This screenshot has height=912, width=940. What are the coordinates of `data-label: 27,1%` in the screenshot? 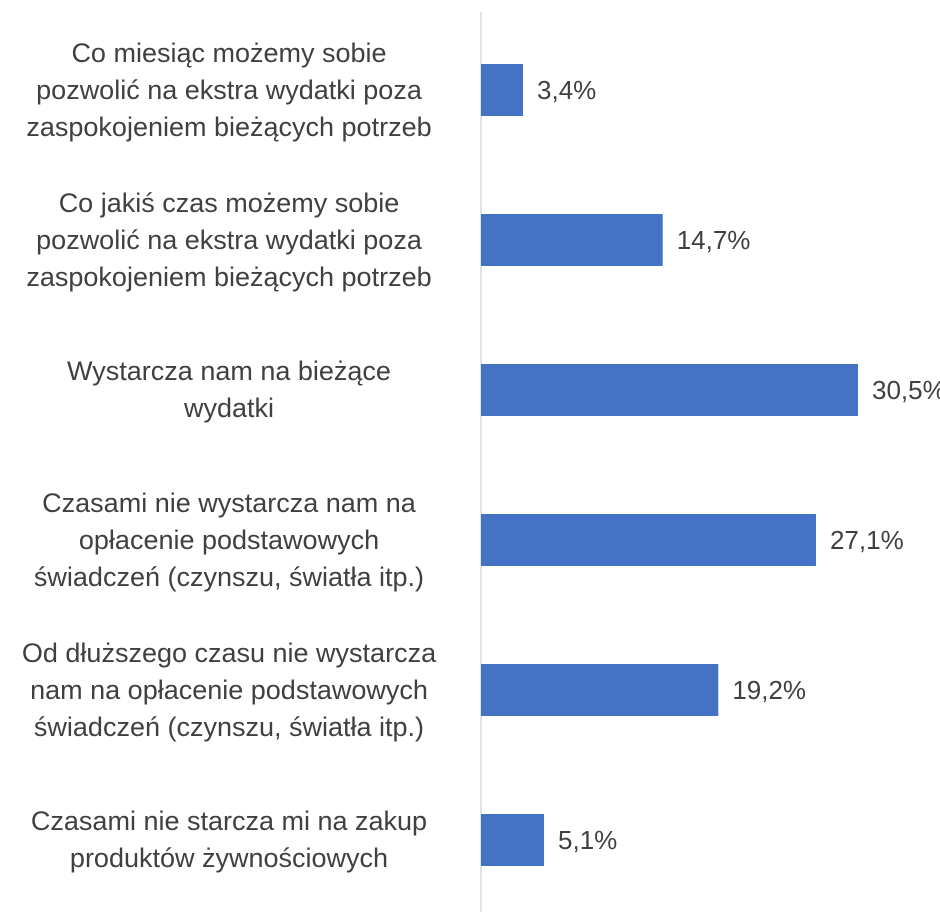 It's located at (867, 540).